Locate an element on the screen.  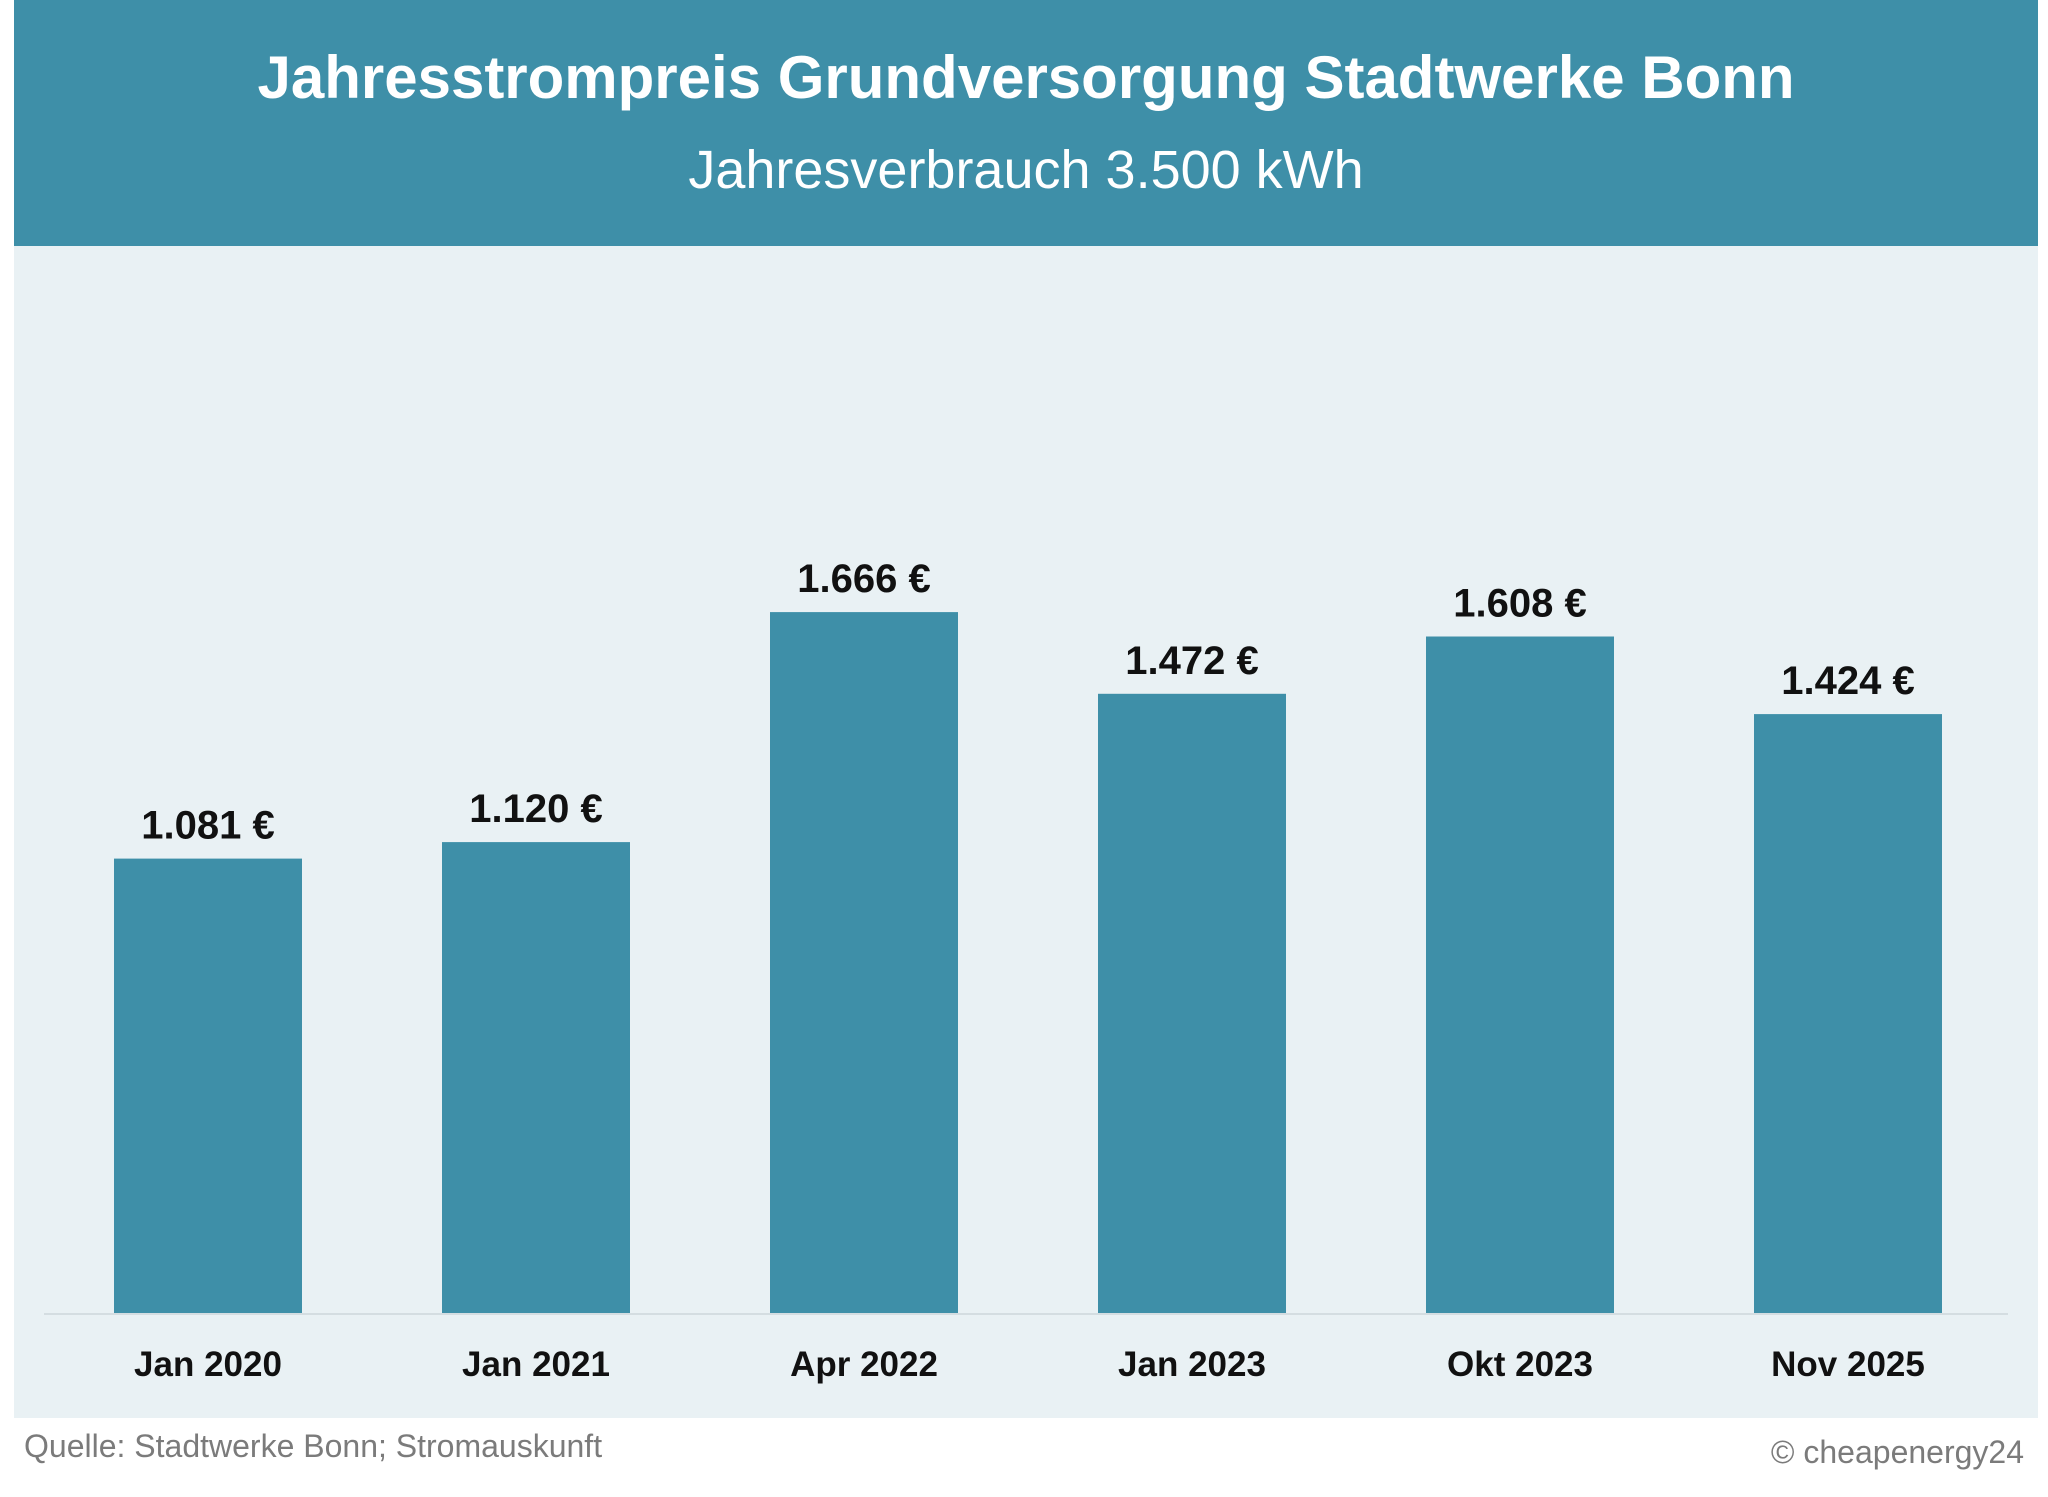
data-label: 1.608 € is located at coordinates (1519, 604).